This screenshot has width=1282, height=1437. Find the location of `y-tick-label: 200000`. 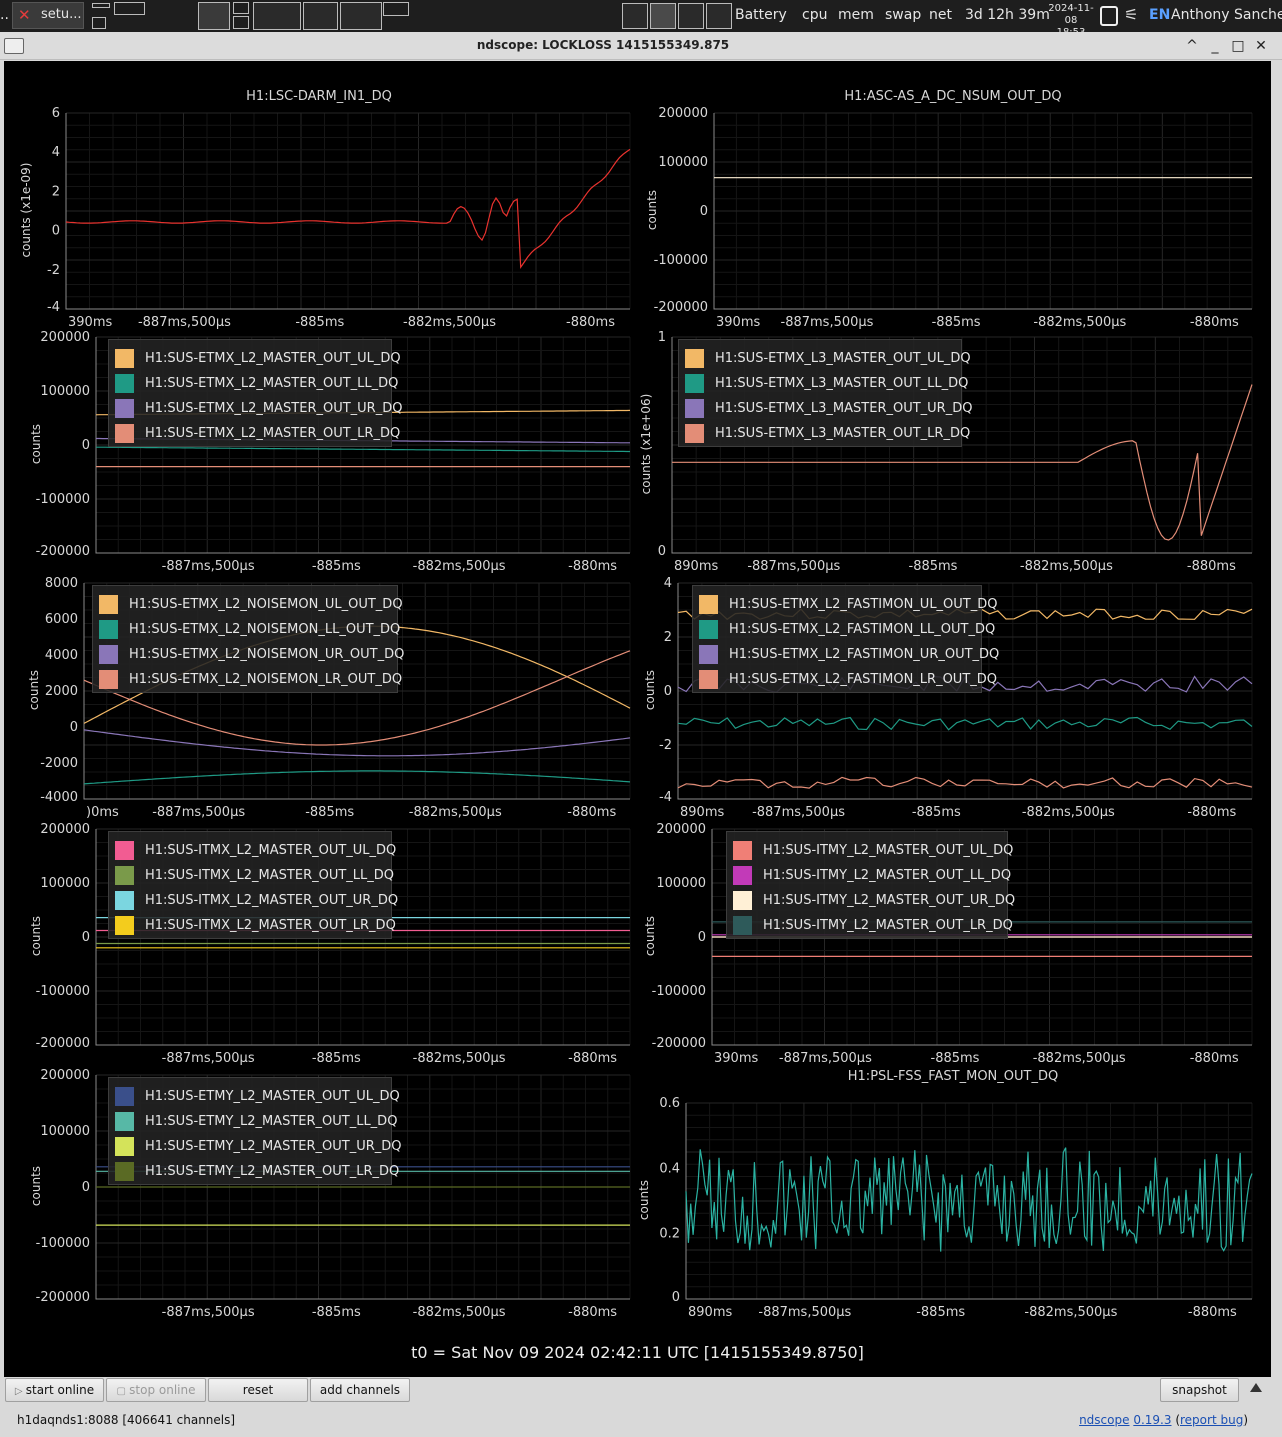

y-tick-label: 200000 is located at coordinates (65, 829).